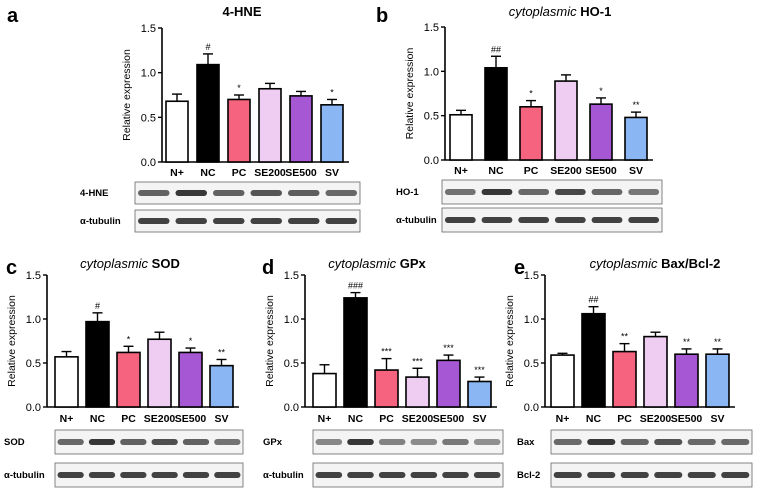 This screenshot has width=777, height=493. What do you see at coordinates (130, 263) in the screenshot?
I see `chart-title: cytoplasmic SOD` at bounding box center [130, 263].